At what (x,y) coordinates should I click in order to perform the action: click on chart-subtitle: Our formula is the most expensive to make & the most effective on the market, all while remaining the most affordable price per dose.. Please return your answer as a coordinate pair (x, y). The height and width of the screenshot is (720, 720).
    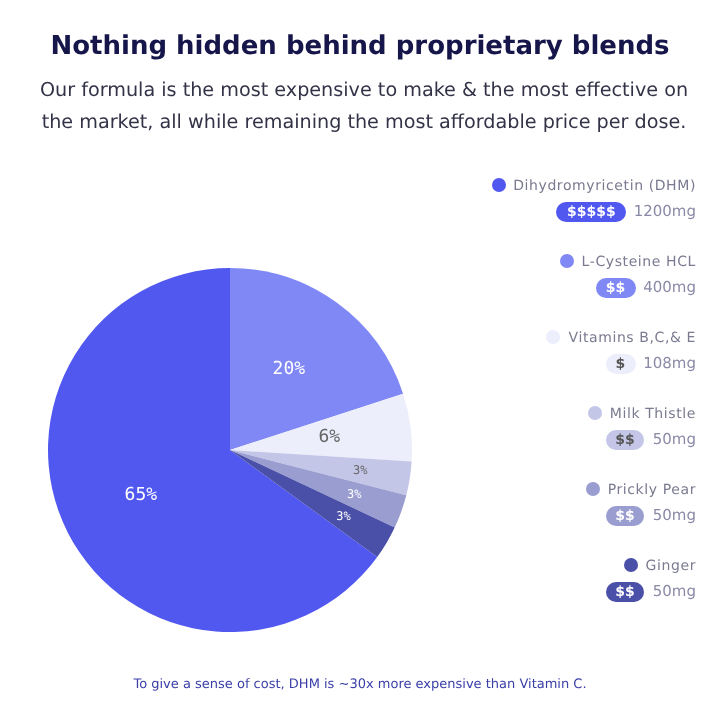
    Looking at the image, I should click on (364, 108).